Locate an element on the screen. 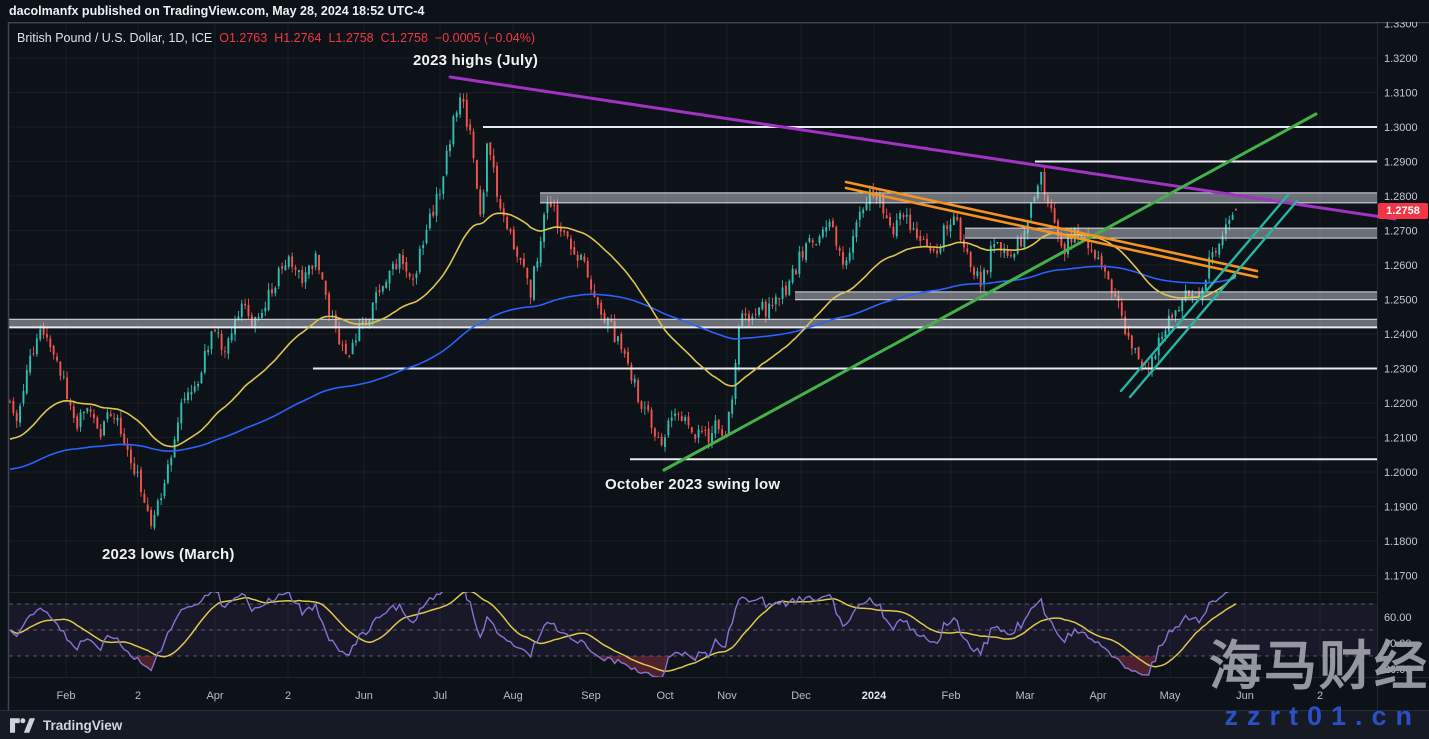  rsi-ma-line is located at coordinates (623, 632).